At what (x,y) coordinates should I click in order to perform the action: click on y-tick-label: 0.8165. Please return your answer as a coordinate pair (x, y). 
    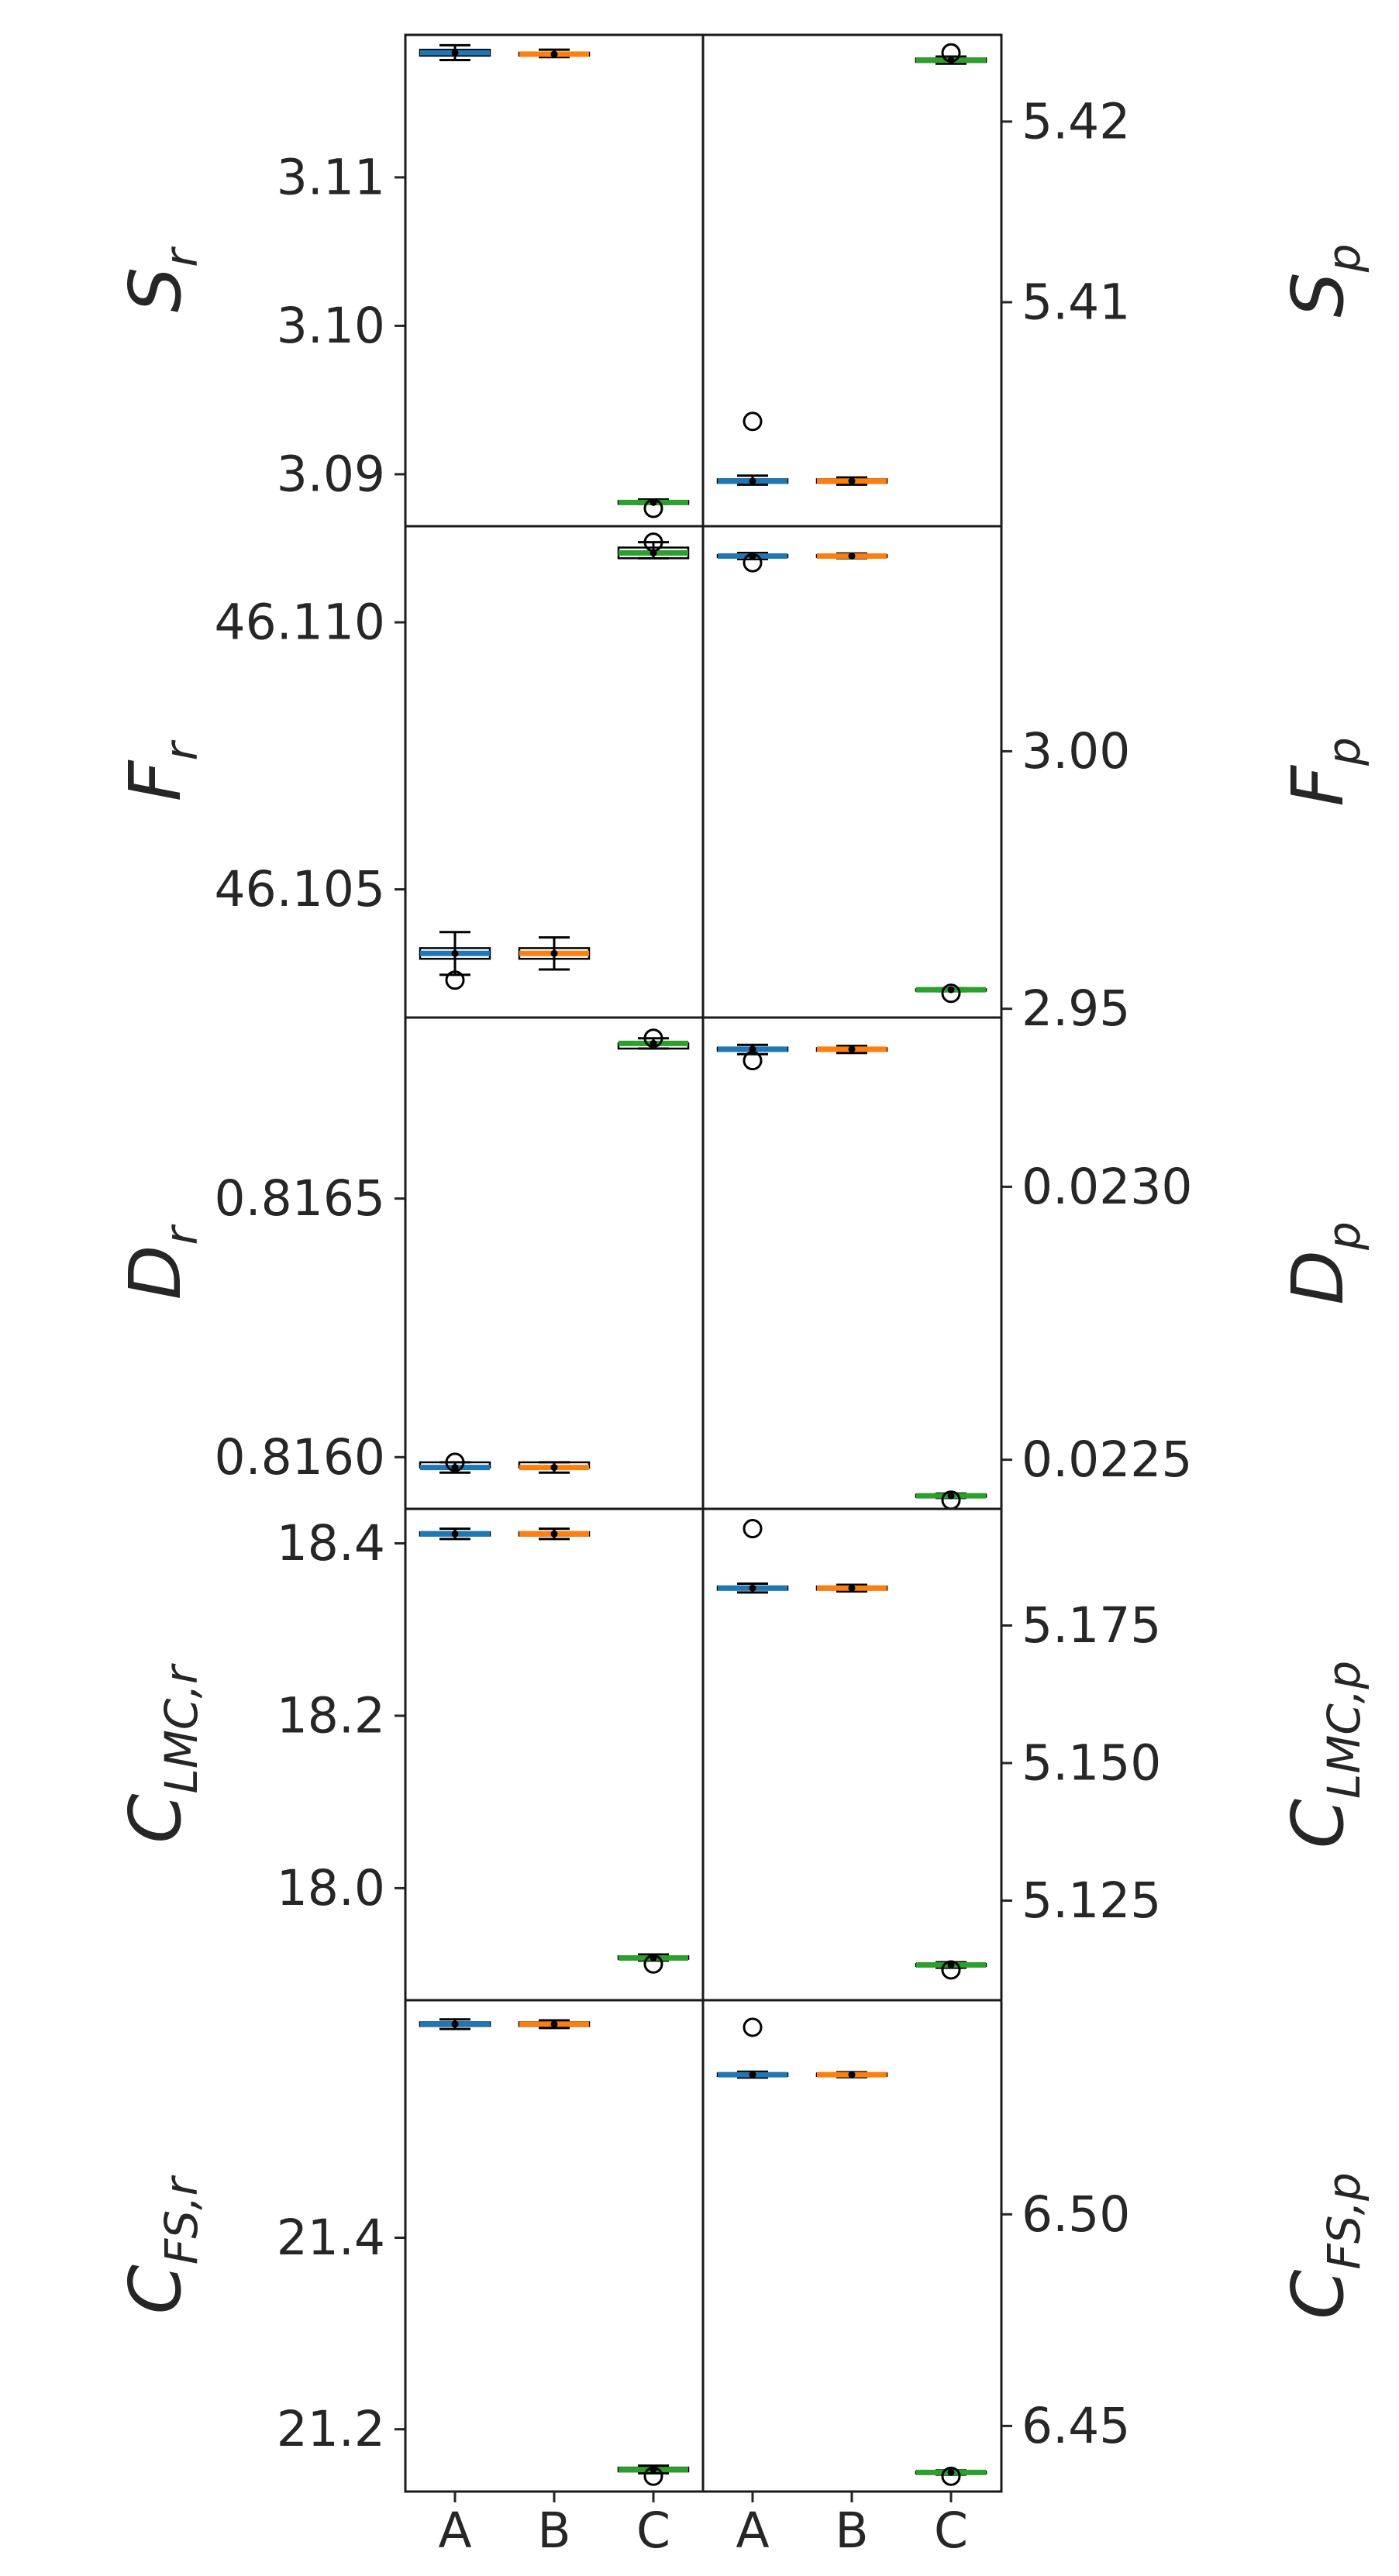
    Looking at the image, I should click on (300, 1198).